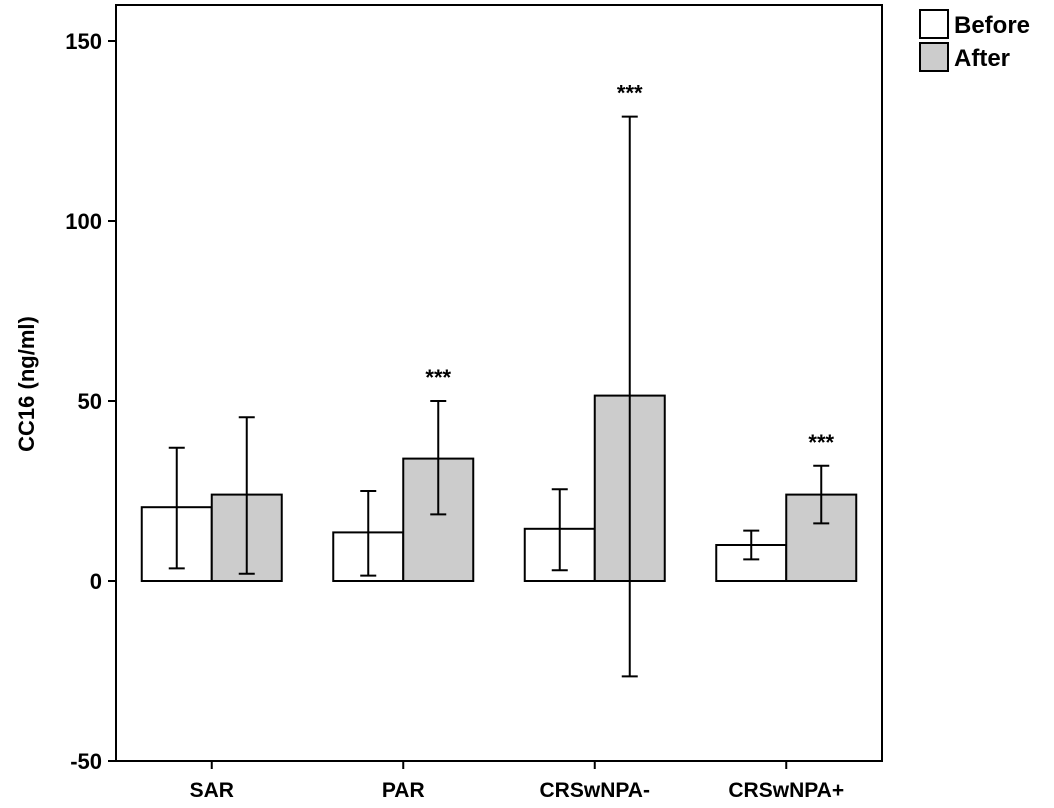 Image resolution: width=1054 pixels, height=808 pixels. What do you see at coordinates (992, 25) in the screenshot?
I see `legend-label-before: Before` at bounding box center [992, 25].